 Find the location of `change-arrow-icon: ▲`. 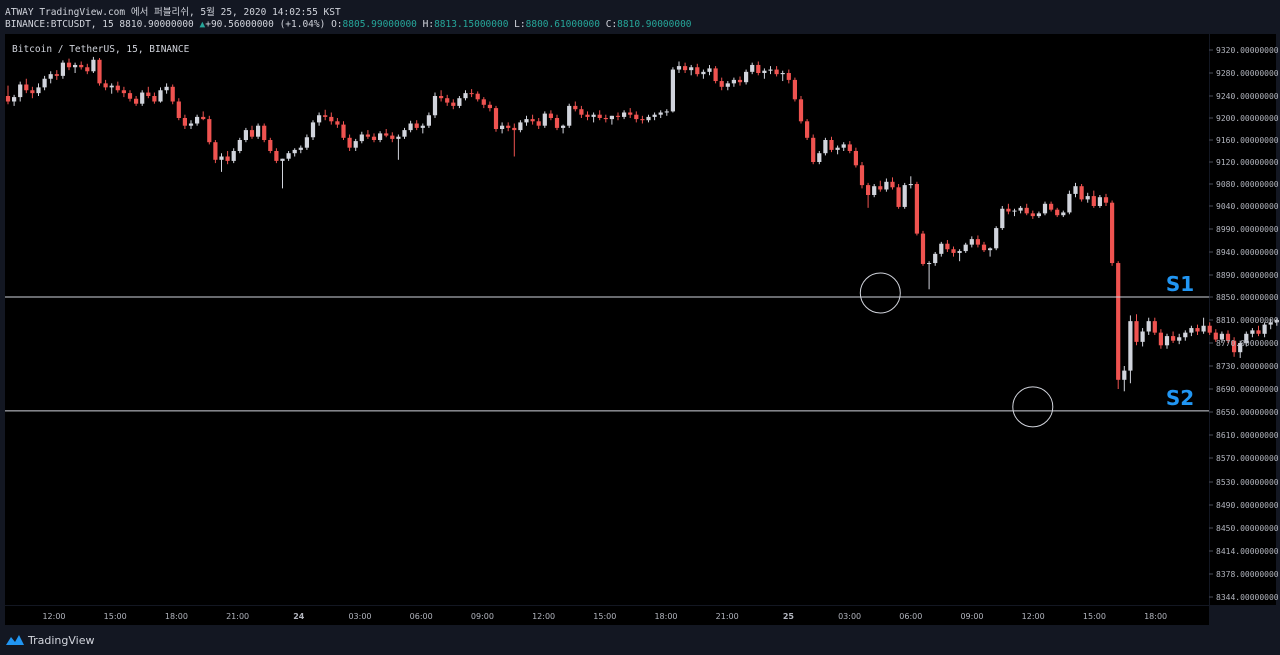

change-arrow-icon: ▲ is located at coordinates (202, 24).